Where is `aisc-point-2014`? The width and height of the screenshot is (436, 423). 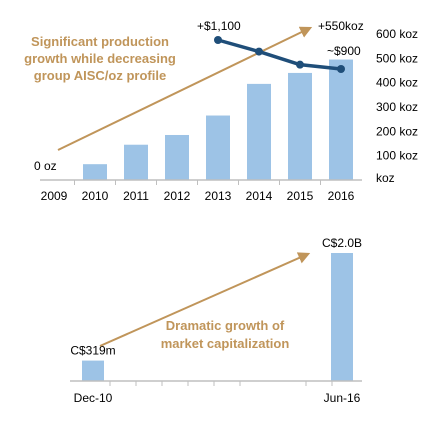
aisc-point-2014 is located at coordinates (259, 51).